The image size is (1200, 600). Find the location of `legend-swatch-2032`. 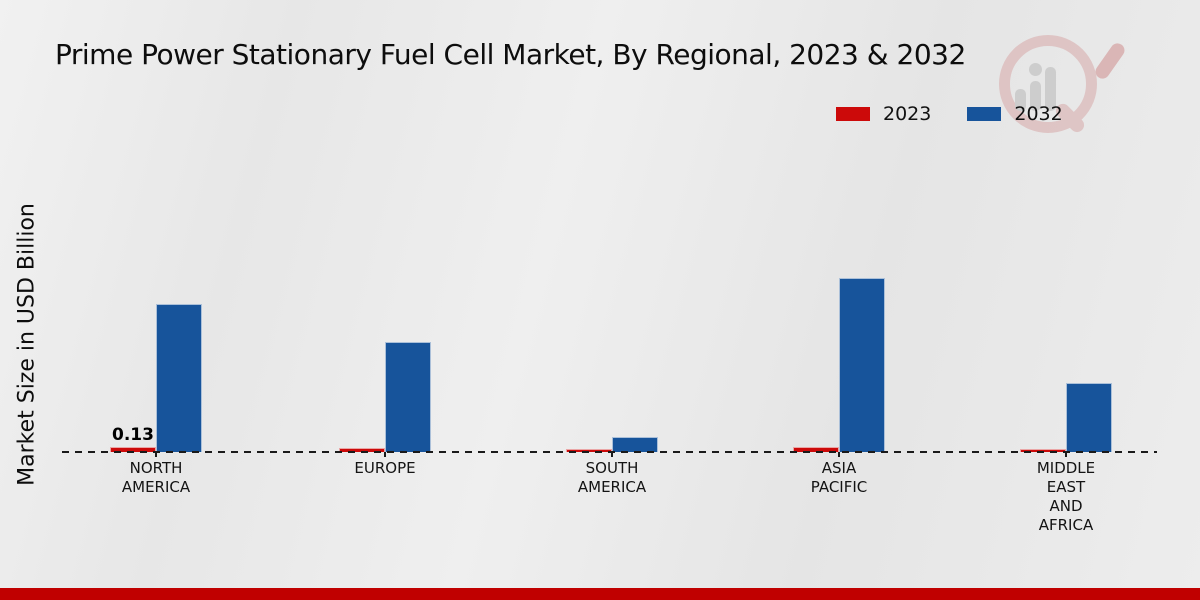

legend-swatch-2032 is located at coordinates (984, 114).